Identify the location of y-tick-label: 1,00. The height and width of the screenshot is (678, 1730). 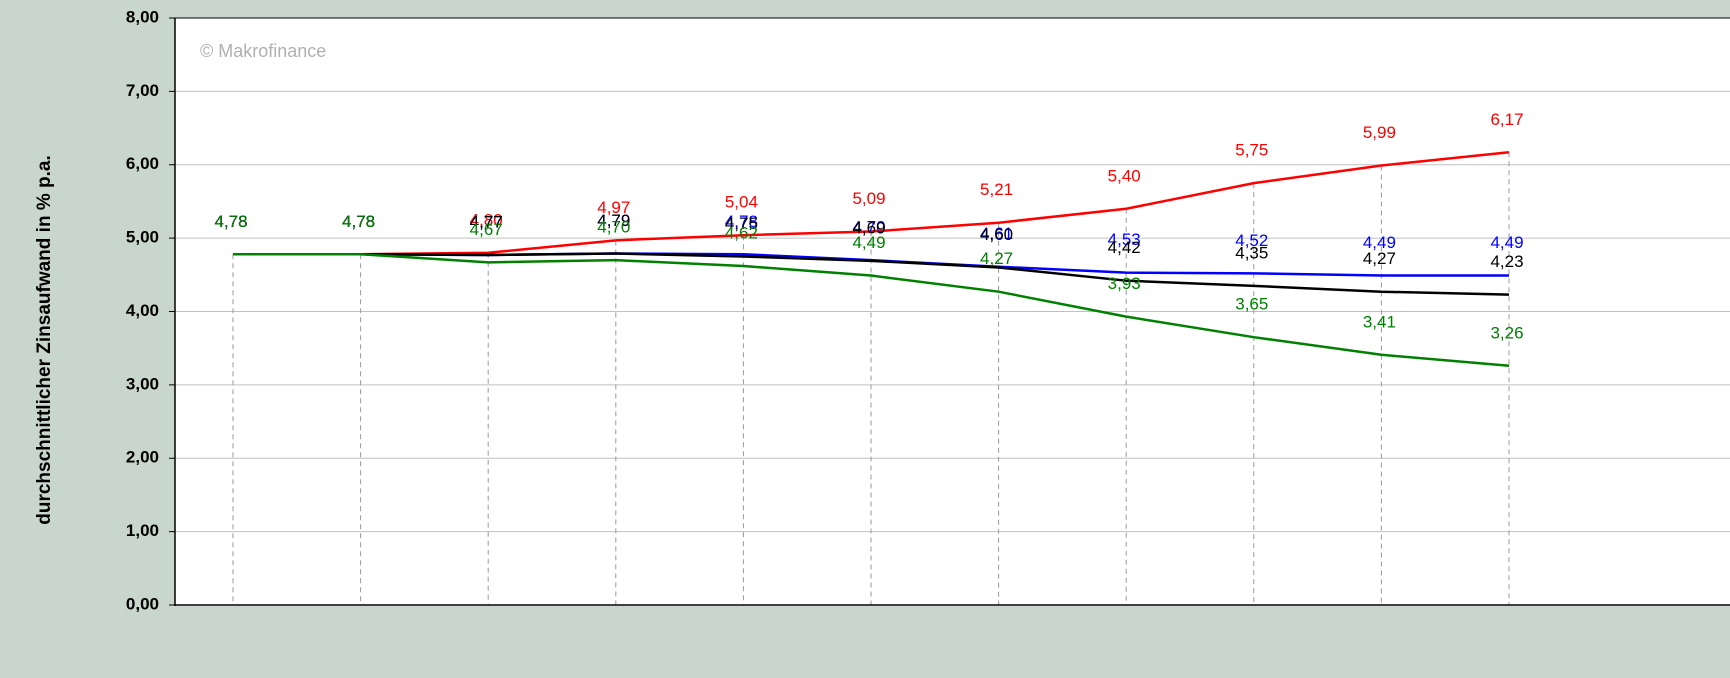
(142, 530).